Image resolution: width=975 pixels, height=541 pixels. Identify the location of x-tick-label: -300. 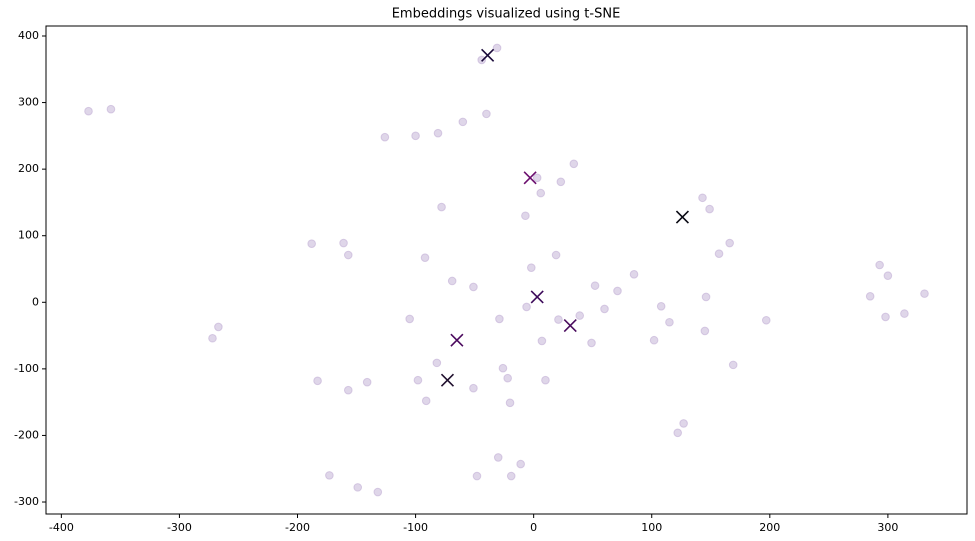
(179, 527).